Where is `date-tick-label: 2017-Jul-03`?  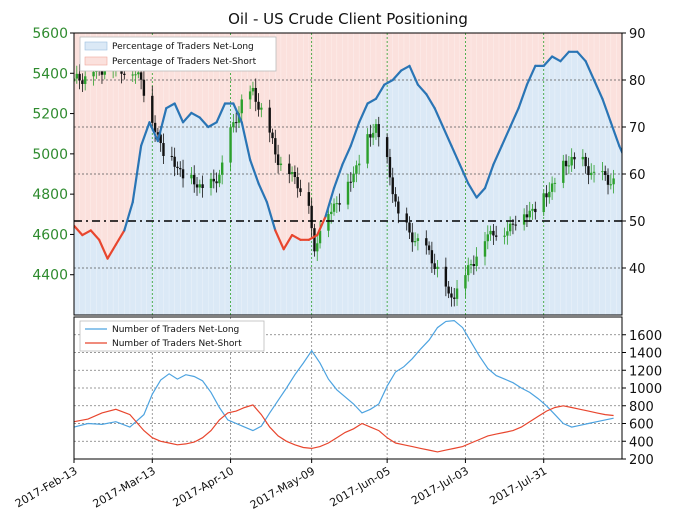
date-tick-label: 2017-Jul-03 is located at coordinates (440, 485).